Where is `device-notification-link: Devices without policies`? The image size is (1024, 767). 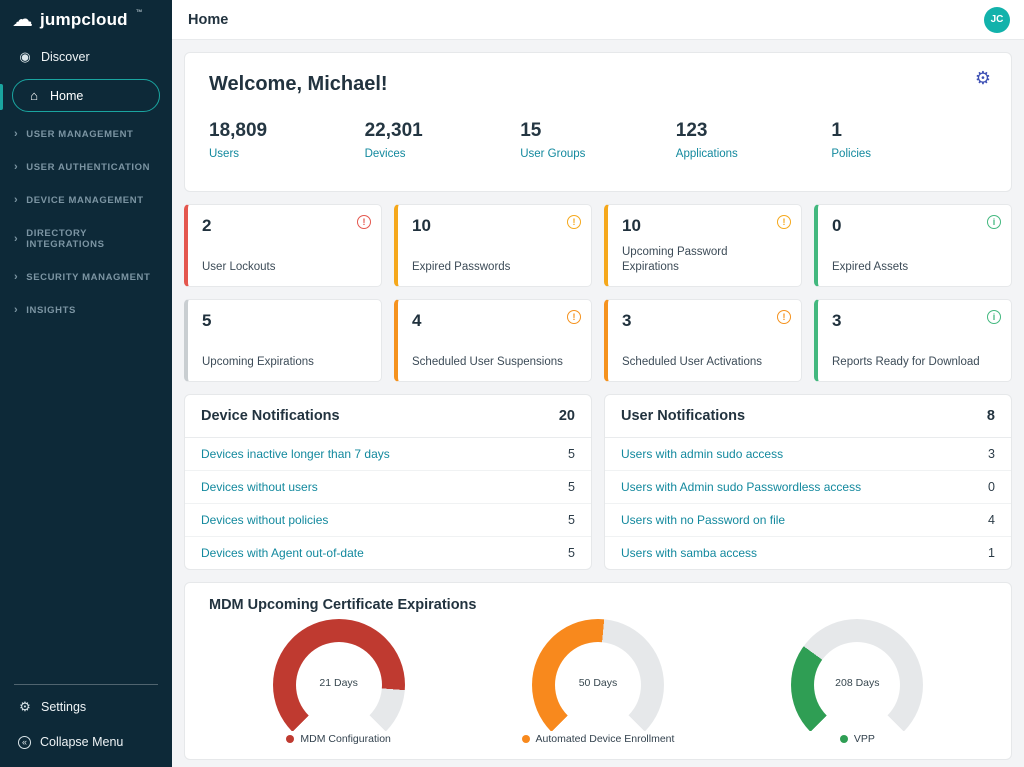
device-notification-link: Devices without policies is located at coordinates (265, 520).